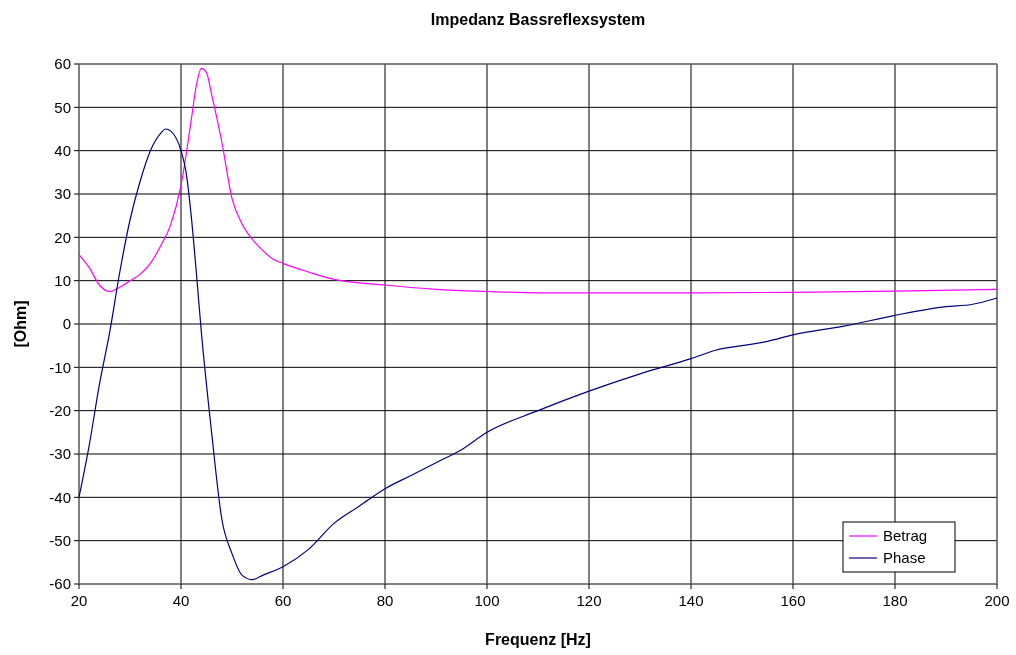  What do you see at coordinates (60, 410) in the screenshot?
I see `y-tick-label: -20` at bounding box center [60, 410].